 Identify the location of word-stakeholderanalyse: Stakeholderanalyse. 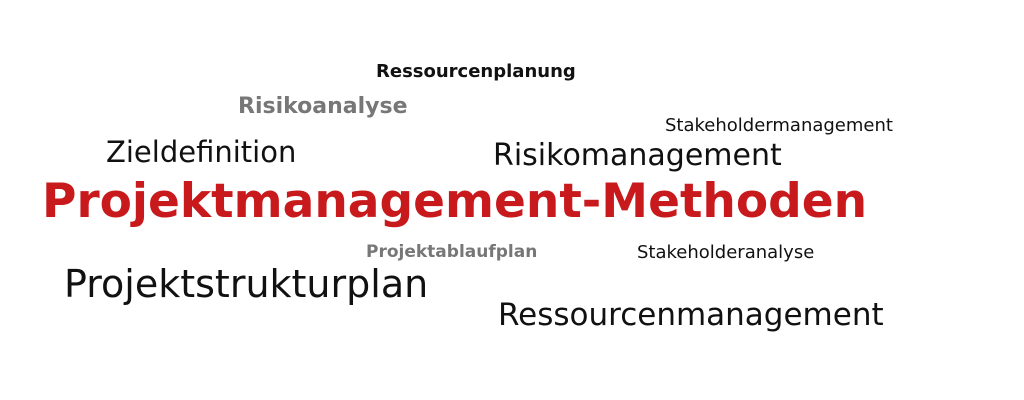
(726, 252).